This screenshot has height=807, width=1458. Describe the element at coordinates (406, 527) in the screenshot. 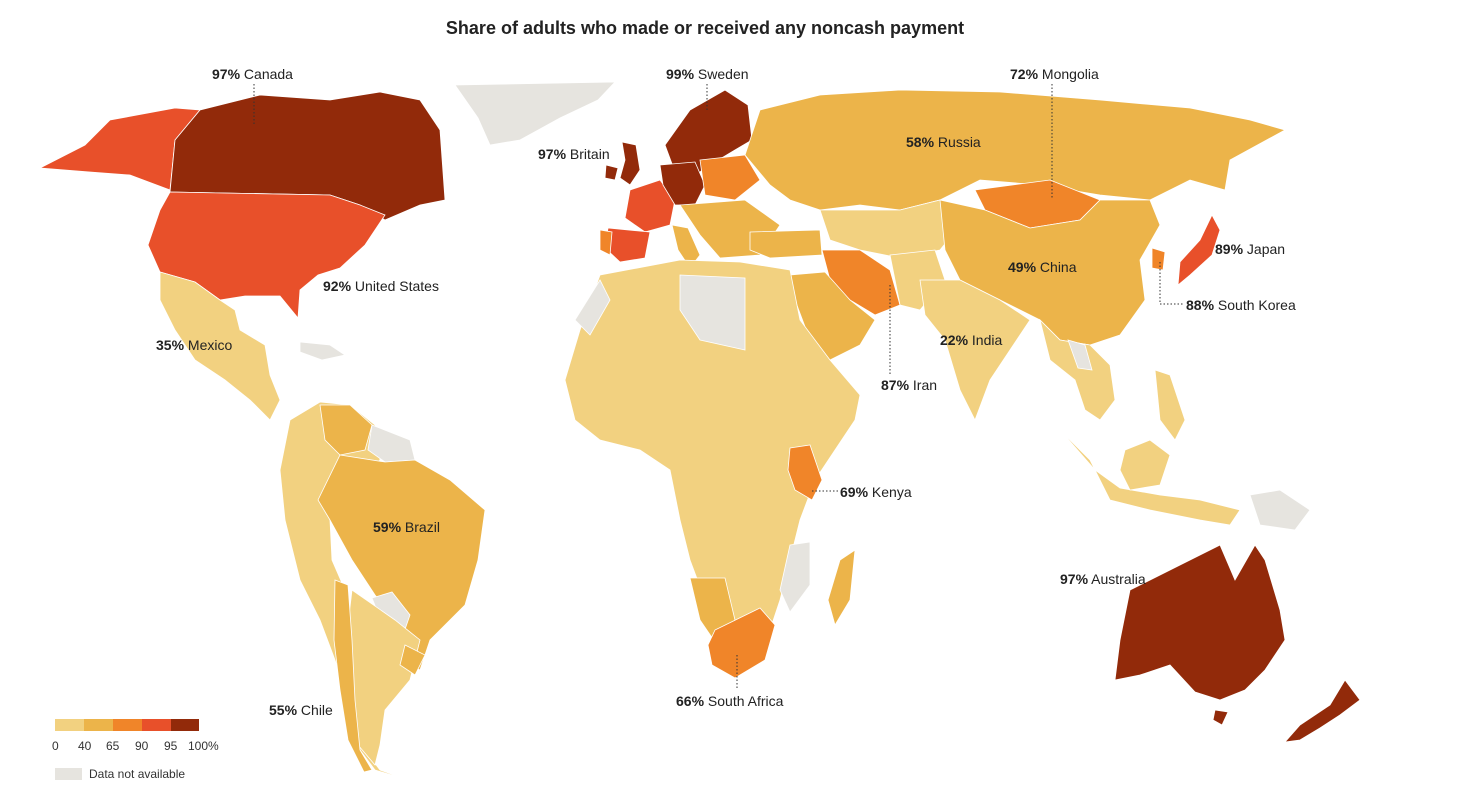

I see `label-brazil: 59% Brazil` at that location.